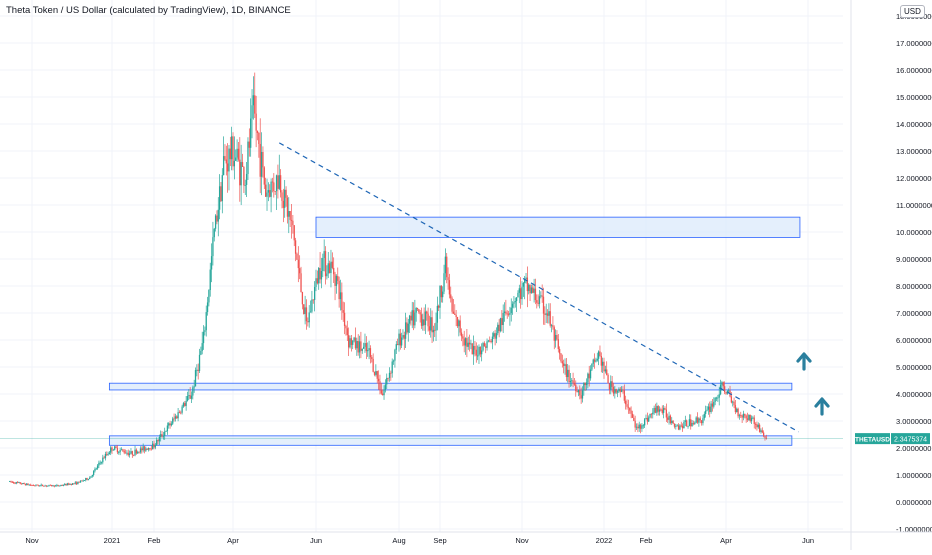  Describe the element at coordinates (912, 11) in the screenshot. I see `currency-badge: USD` at that location.